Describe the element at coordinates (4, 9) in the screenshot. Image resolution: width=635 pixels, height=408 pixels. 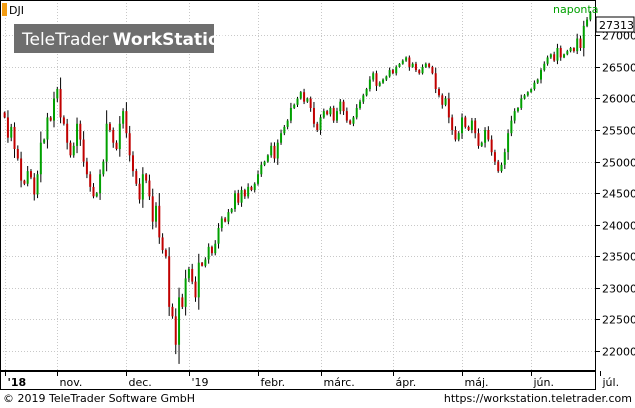
I see `symbol-marker` at that location.